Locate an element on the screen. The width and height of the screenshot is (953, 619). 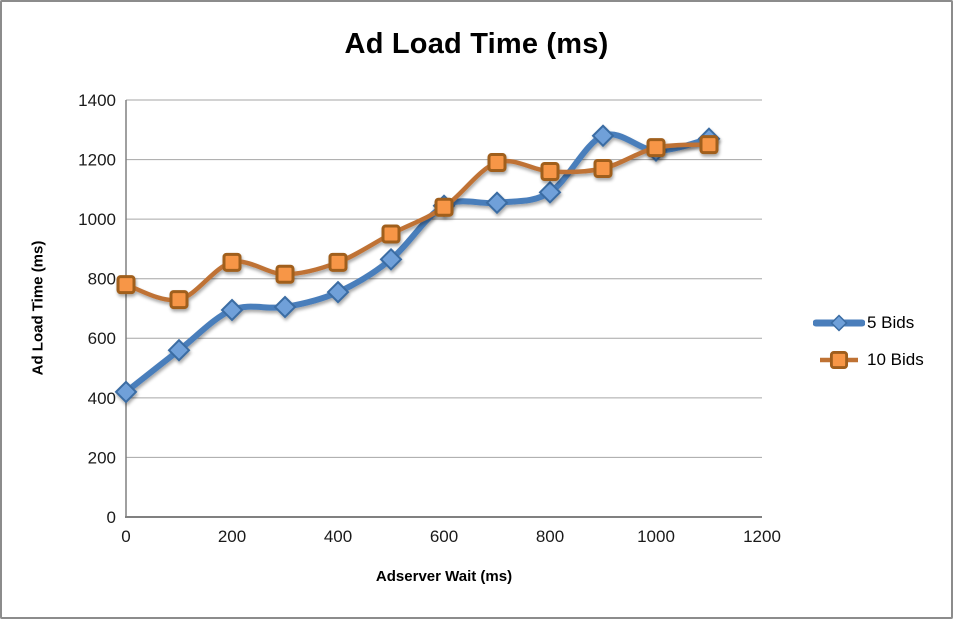
y-tick-label-1400: 1400 is located at coordinates (97, 100).